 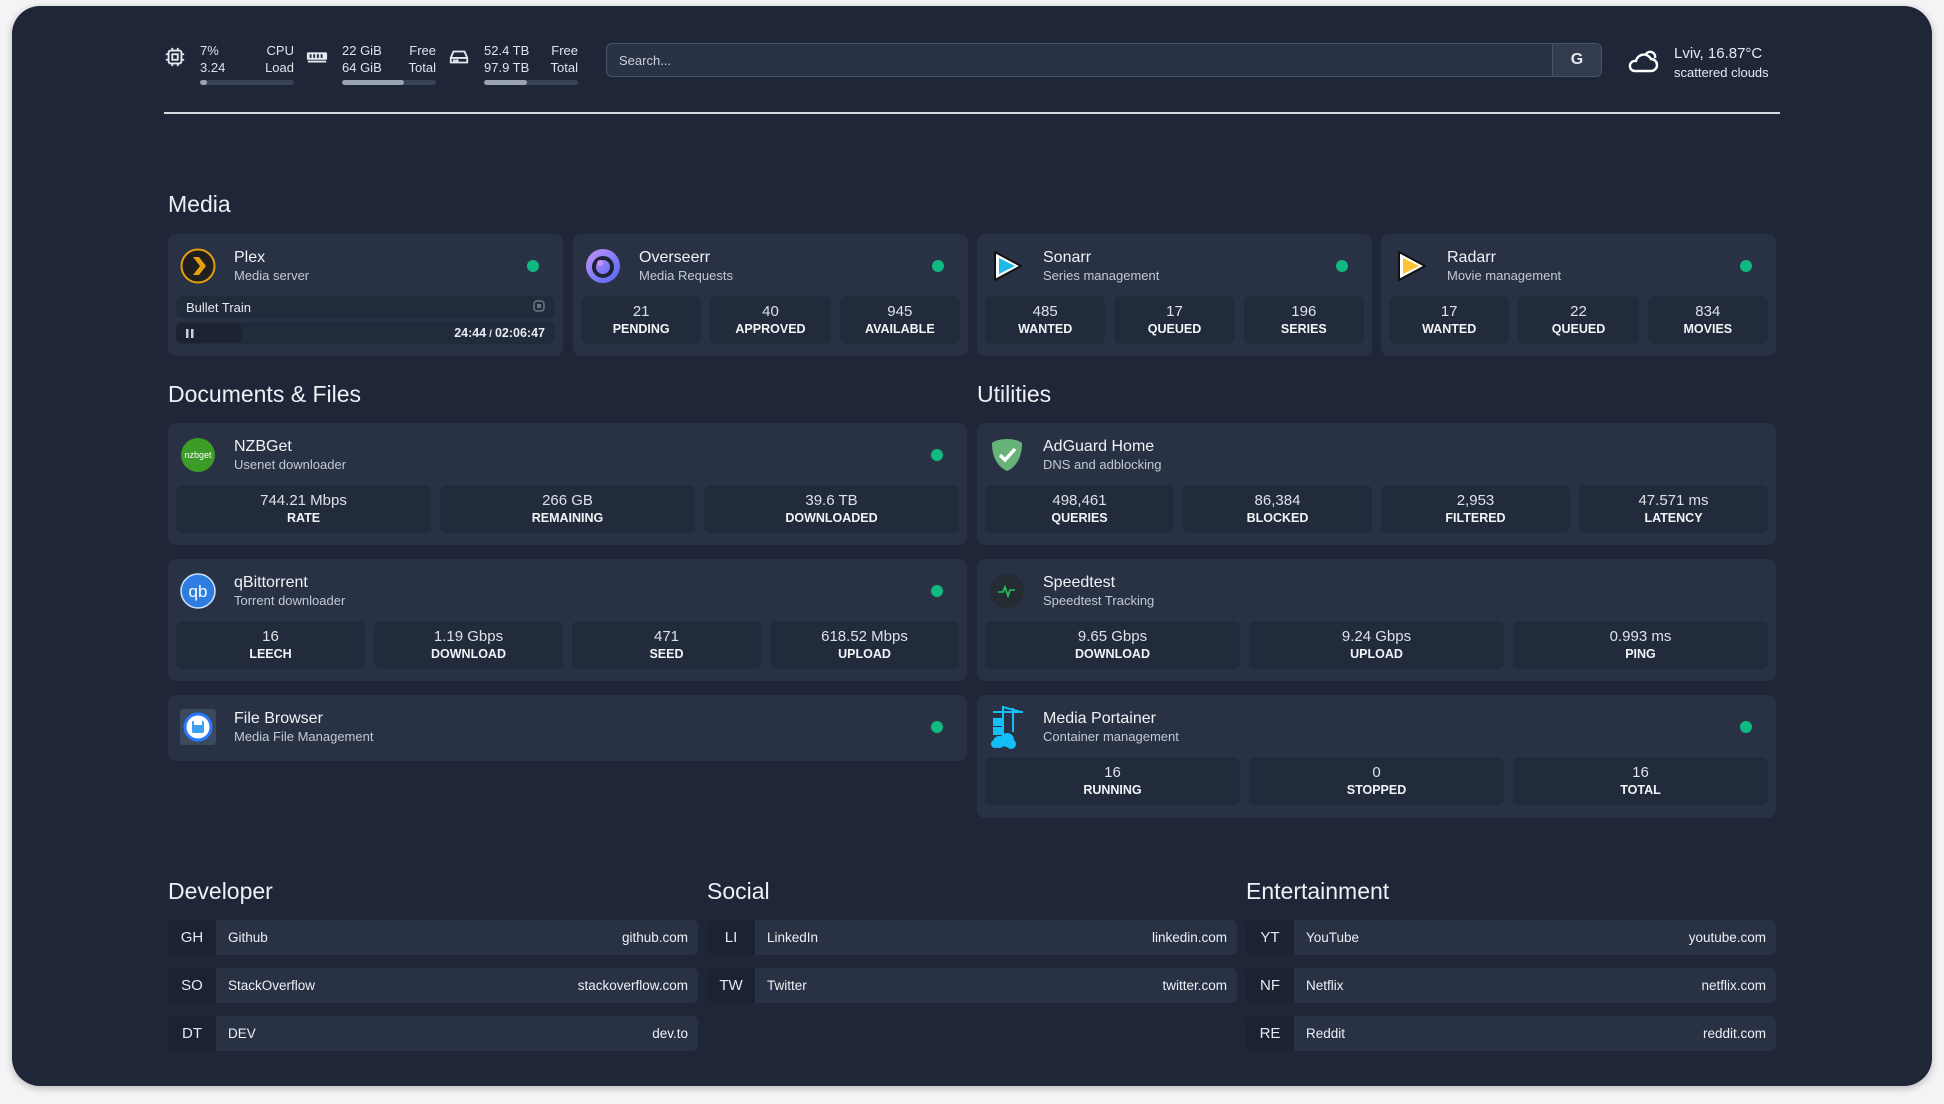 I want to click on stat-queries: 498,461 QUERIES, so click(x=1079, y=509).